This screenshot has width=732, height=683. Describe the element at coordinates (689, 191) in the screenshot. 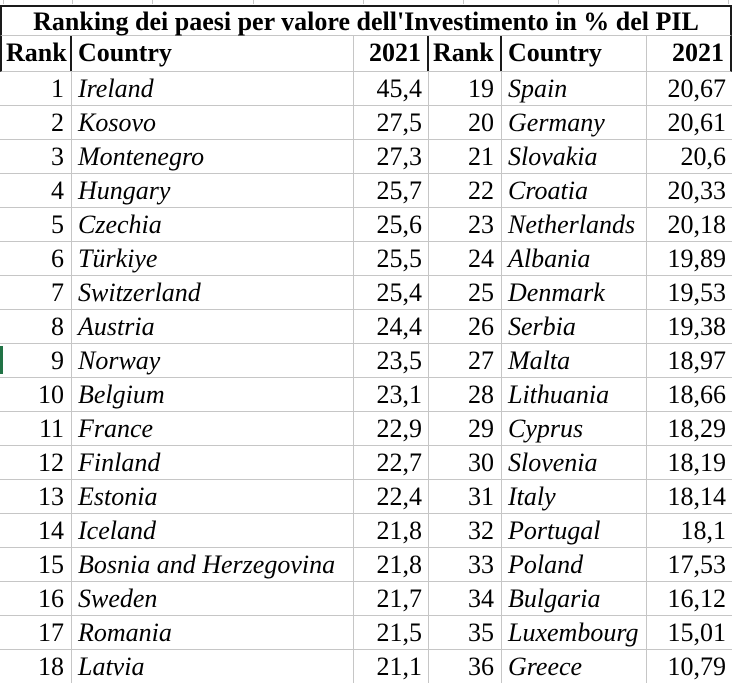

I see `value-cell-right: 20,33` at that location.